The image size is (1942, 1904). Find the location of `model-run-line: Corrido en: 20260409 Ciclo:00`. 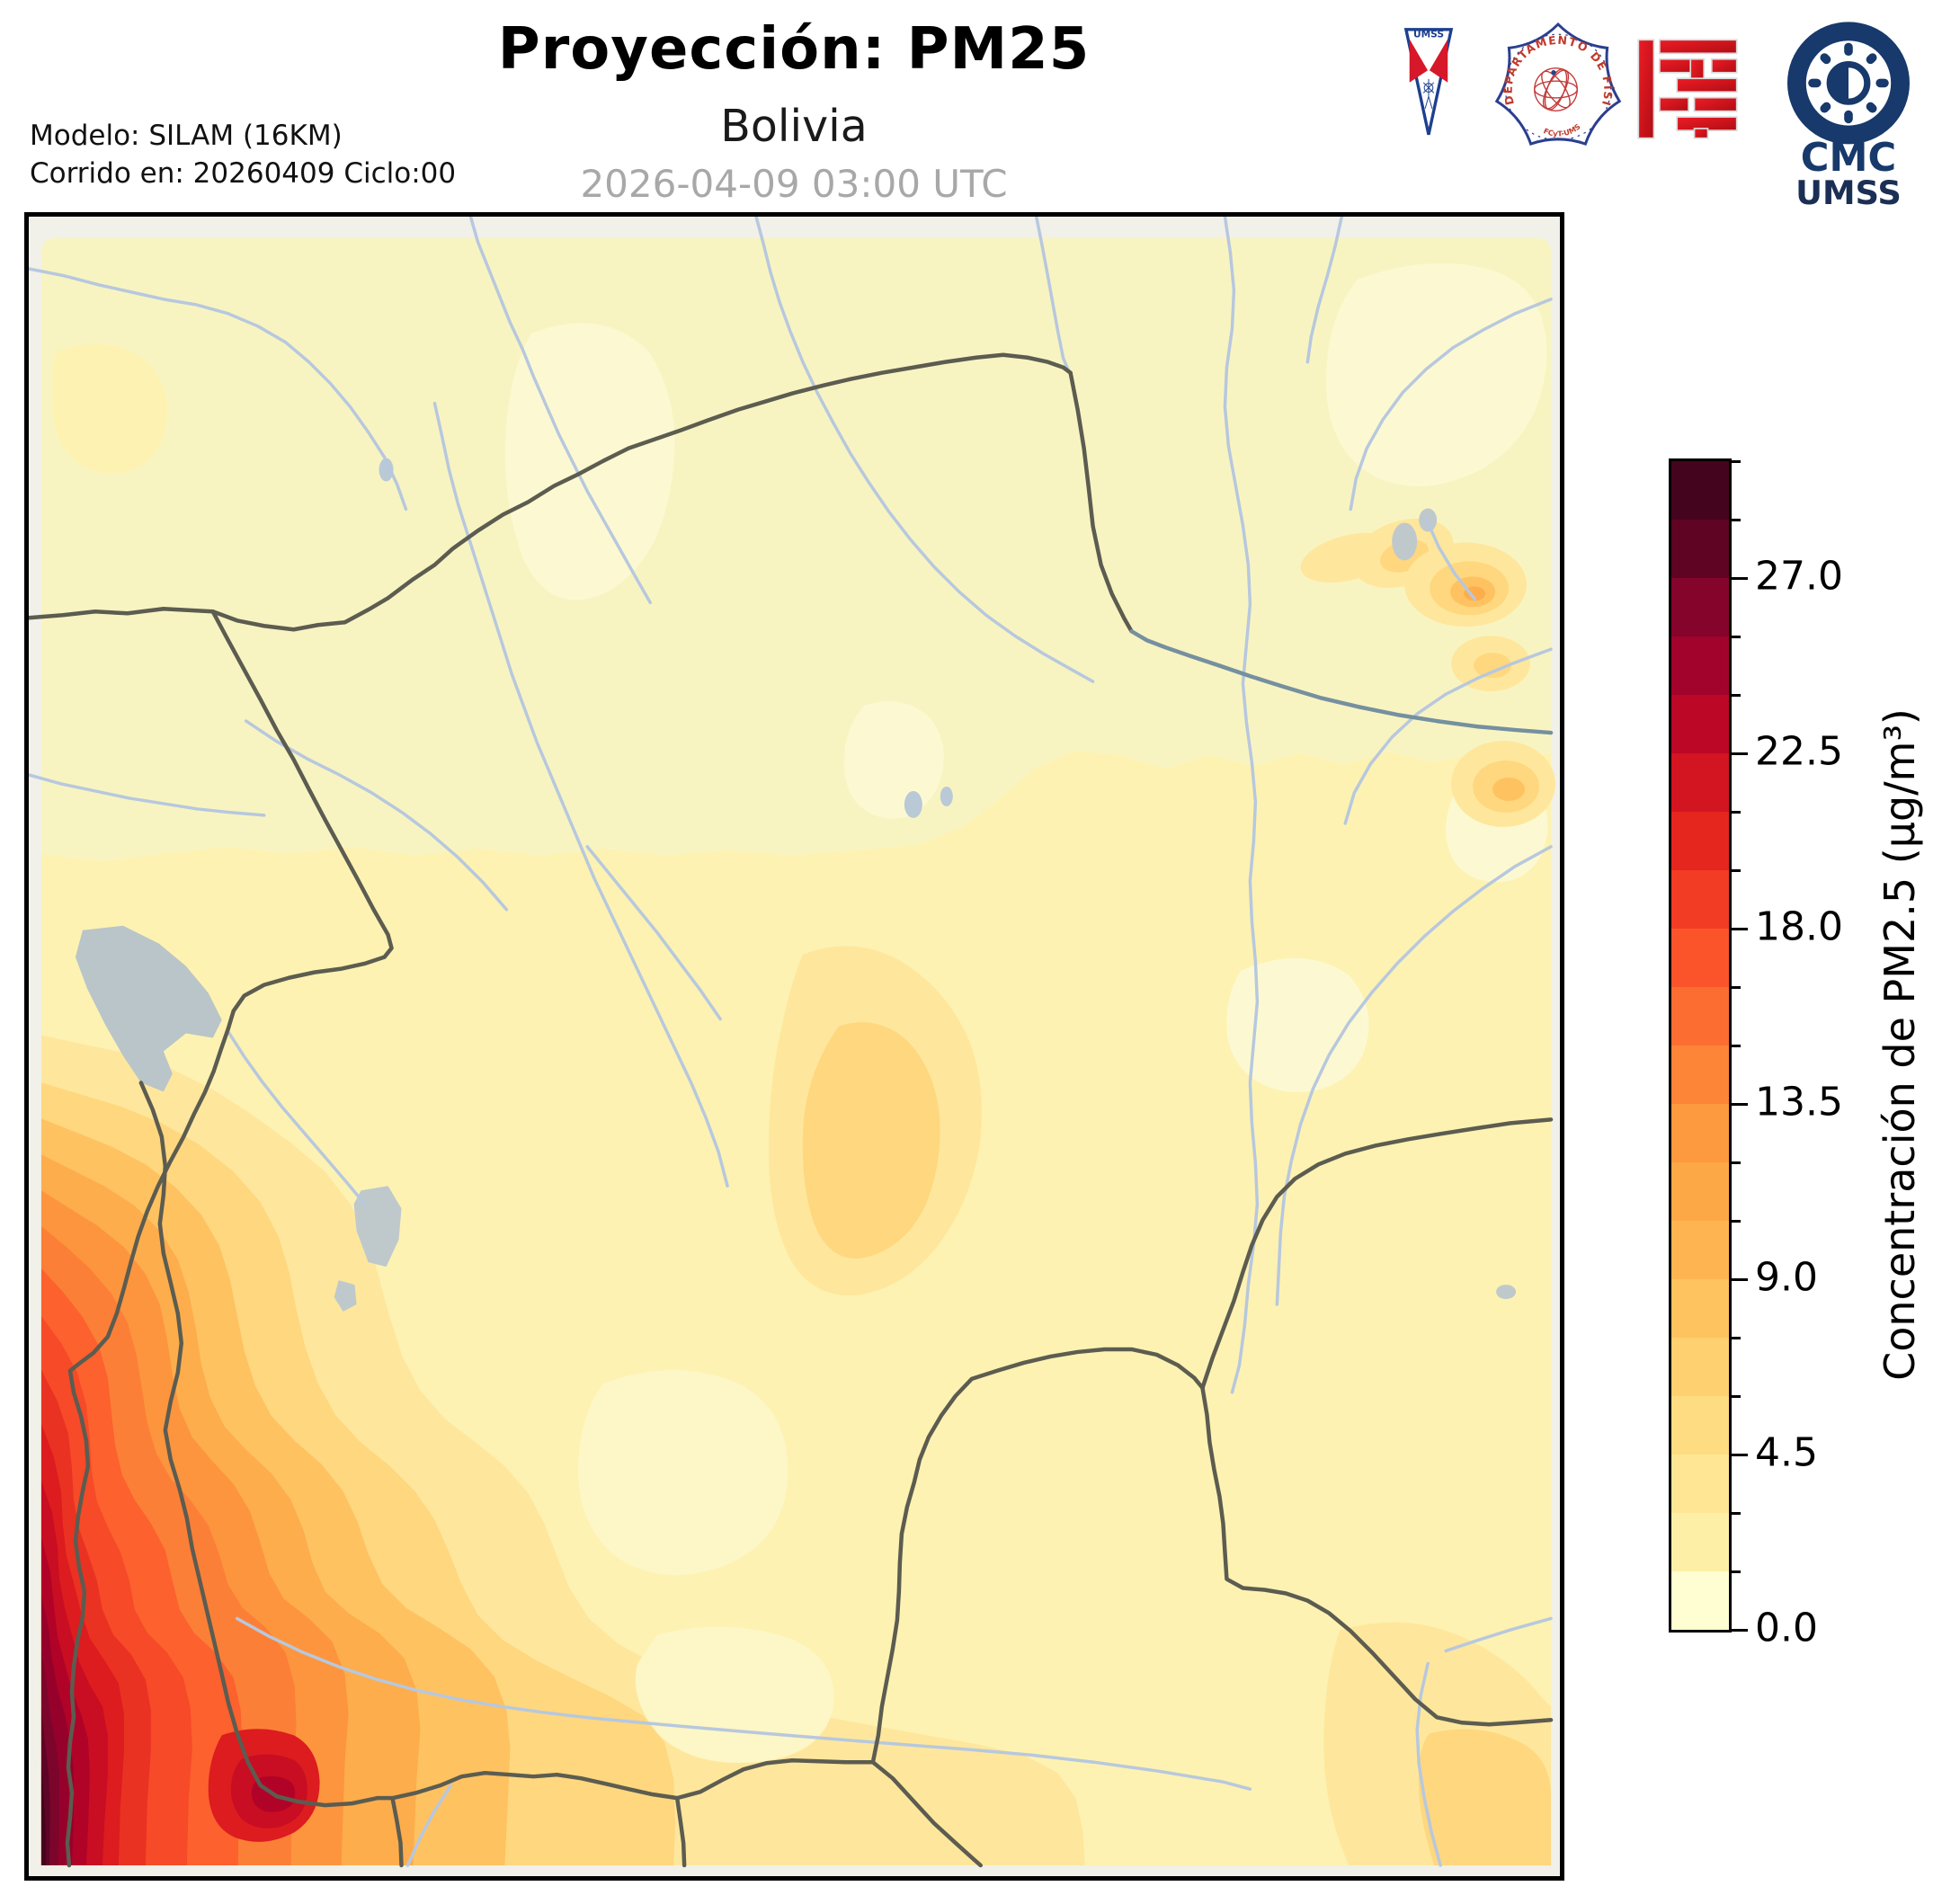

model-run-line: Corrido en: 20260409 Ciclo:00 is located at coordinates (243, 173).